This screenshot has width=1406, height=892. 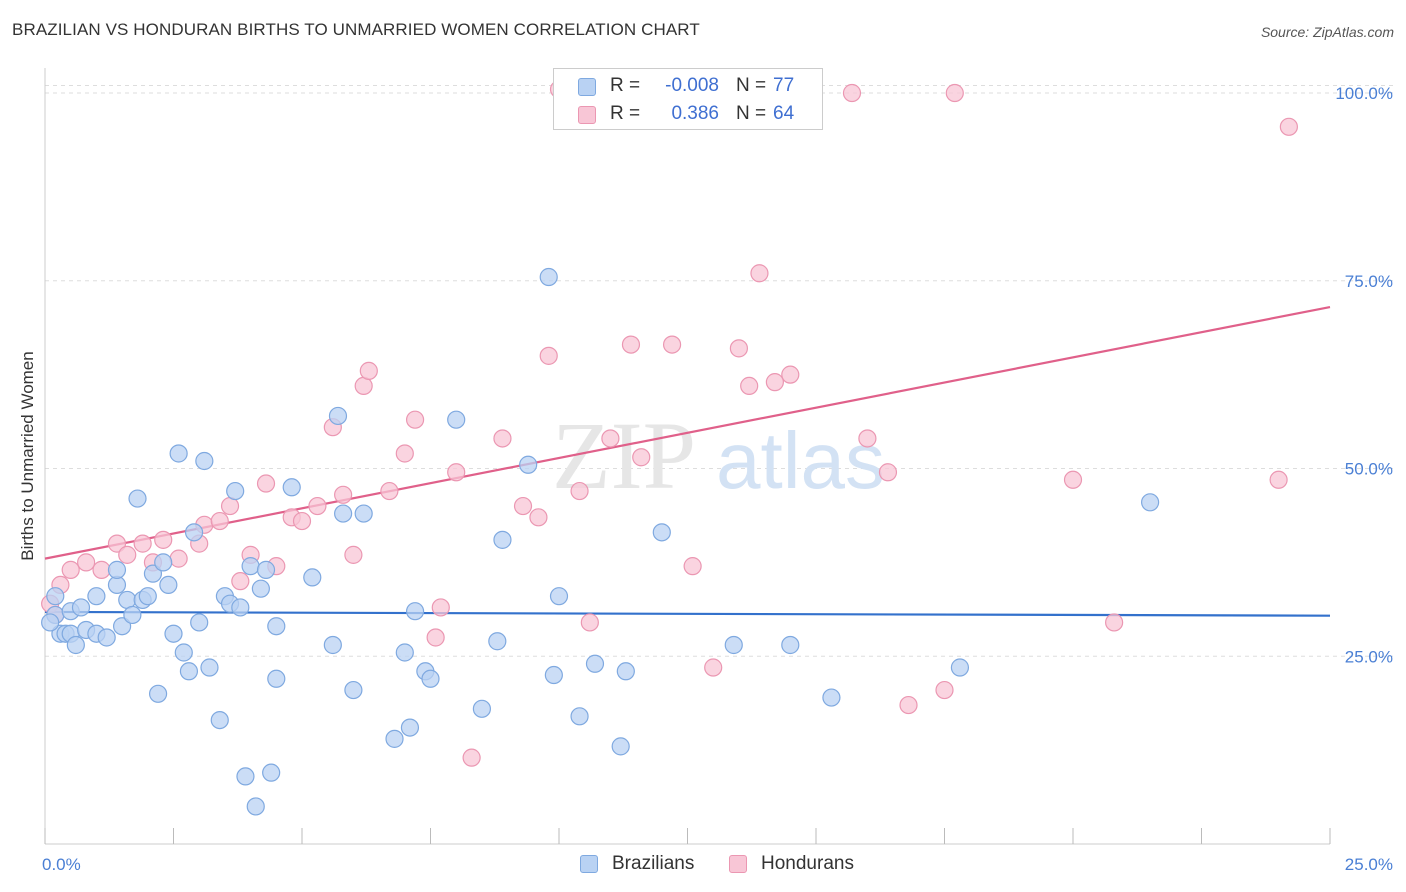 What do you see at coordinates (1369, 656) in the screenshot?
I see `y-tick-label: 25.0%` at bounding box center [1369, 656].